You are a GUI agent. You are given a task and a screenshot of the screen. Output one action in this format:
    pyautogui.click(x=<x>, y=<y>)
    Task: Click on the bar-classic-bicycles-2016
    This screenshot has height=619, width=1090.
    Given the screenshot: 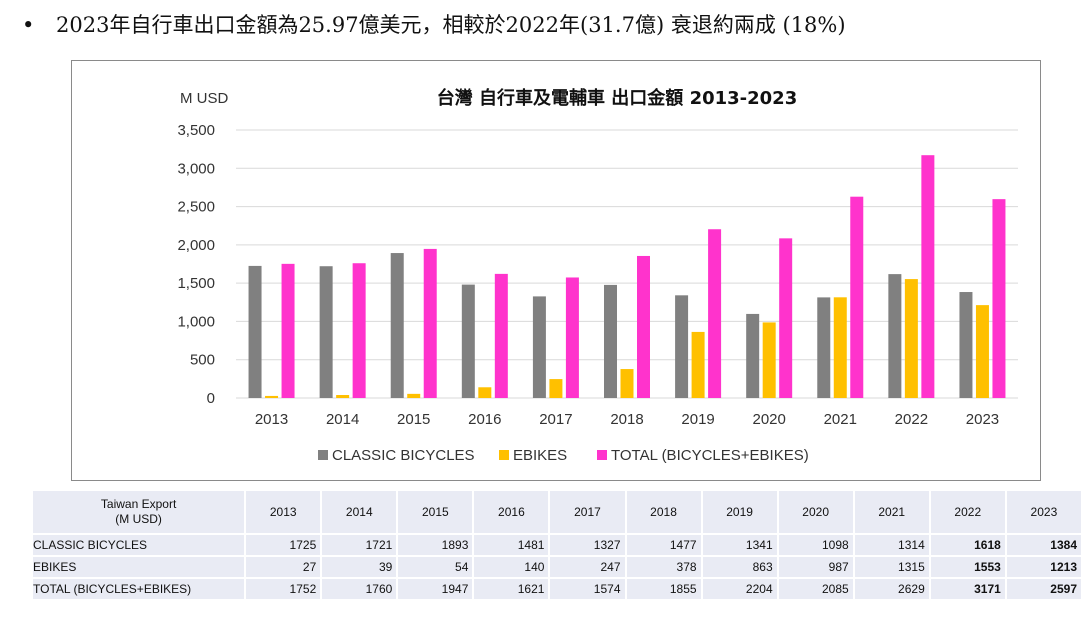 What is the action you would take?
    pyautogui.click(x=468, y=341)
    